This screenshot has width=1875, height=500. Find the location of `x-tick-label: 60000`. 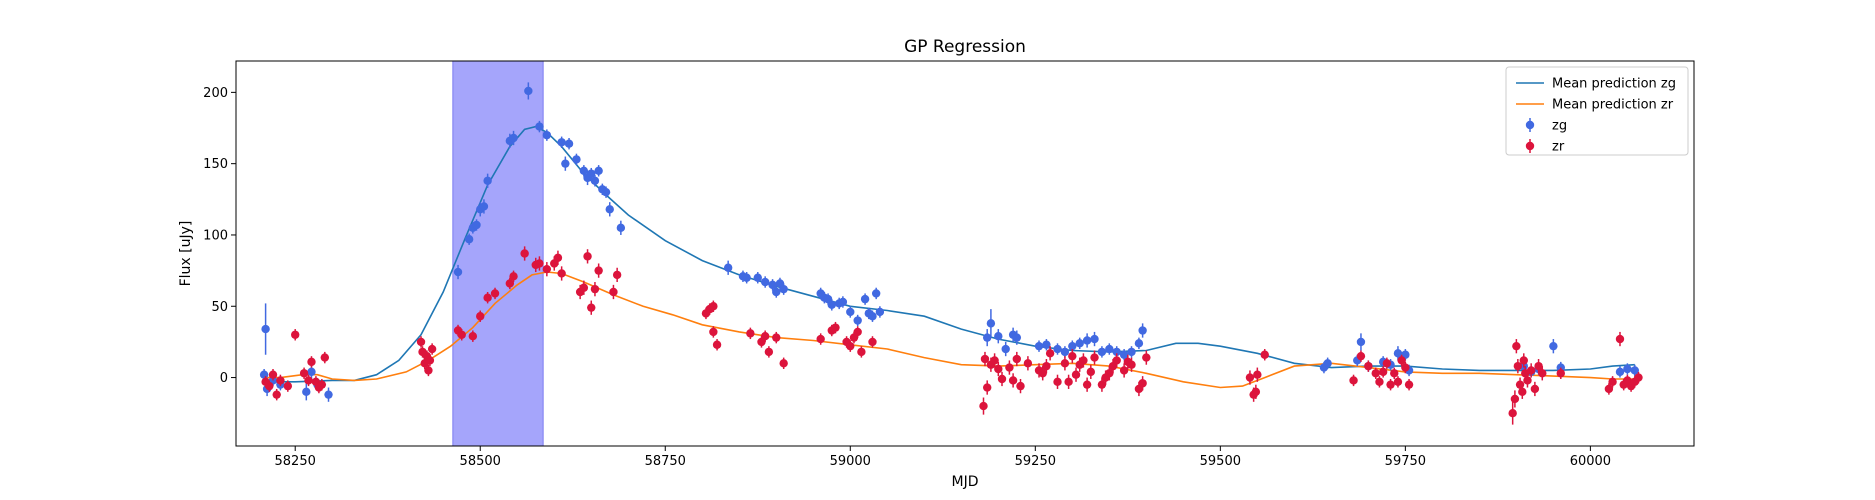

x-tick-label: 60000 is located at coordinates (1590, 461).